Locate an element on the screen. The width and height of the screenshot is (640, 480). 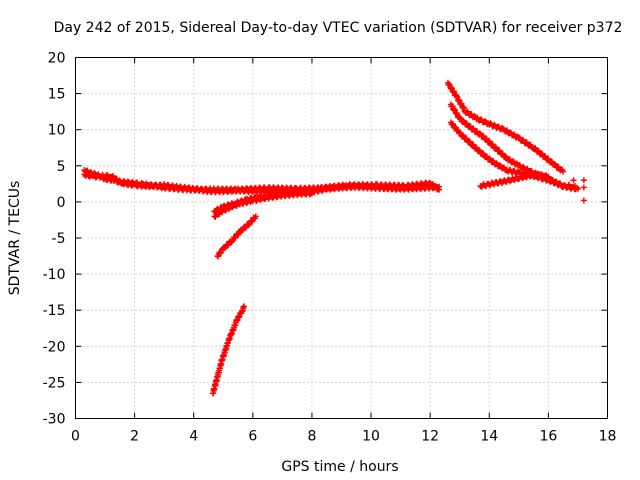
x-tick-label: 12 is located at coordinates (430, 437).